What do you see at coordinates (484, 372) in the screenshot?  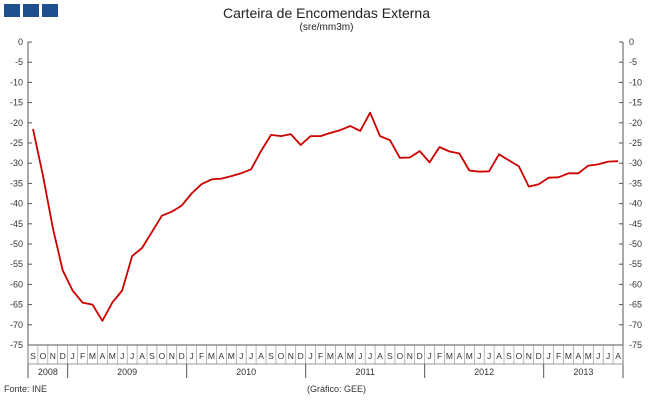 I see `year-label: 2012` at bounding box center [484, 372].